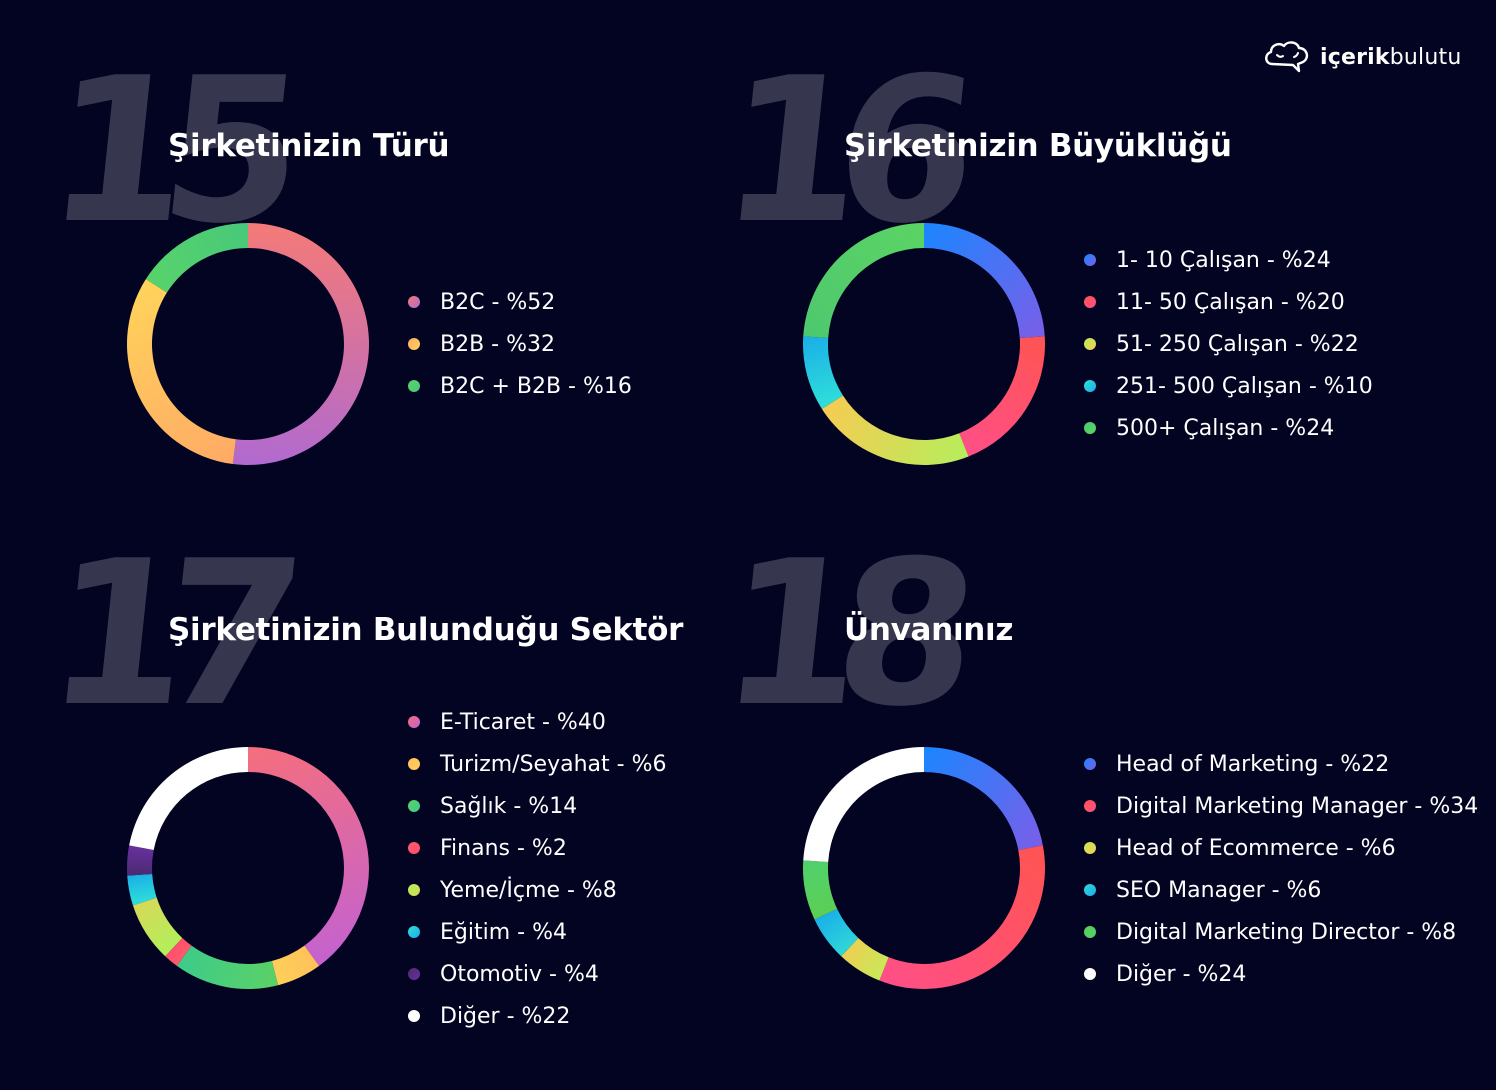  I want to click on legend-item: B2C + B2B - %16, so click(516, 386).